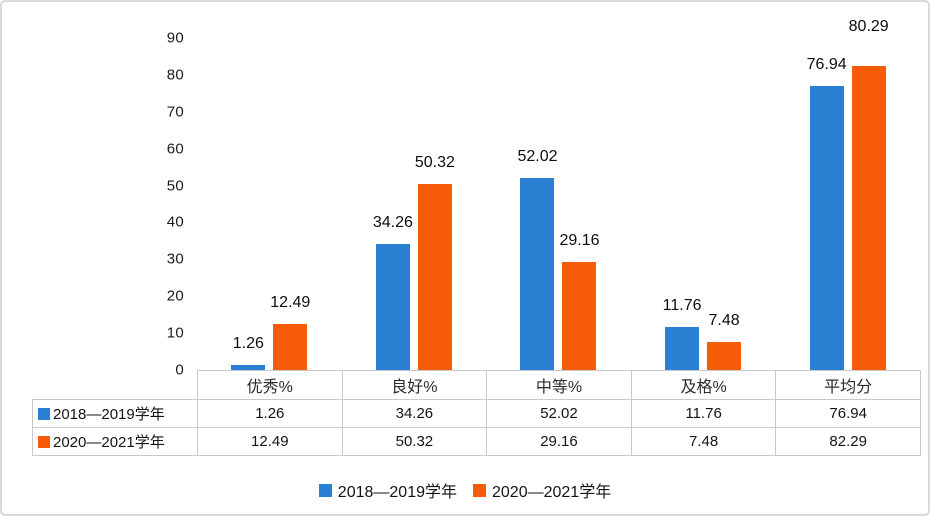 The image size is (930, 516). Describe the element at coordinates (248, 344) in the screenshot. I see `bar-data-label-s1-c1: 1.26` at that location.